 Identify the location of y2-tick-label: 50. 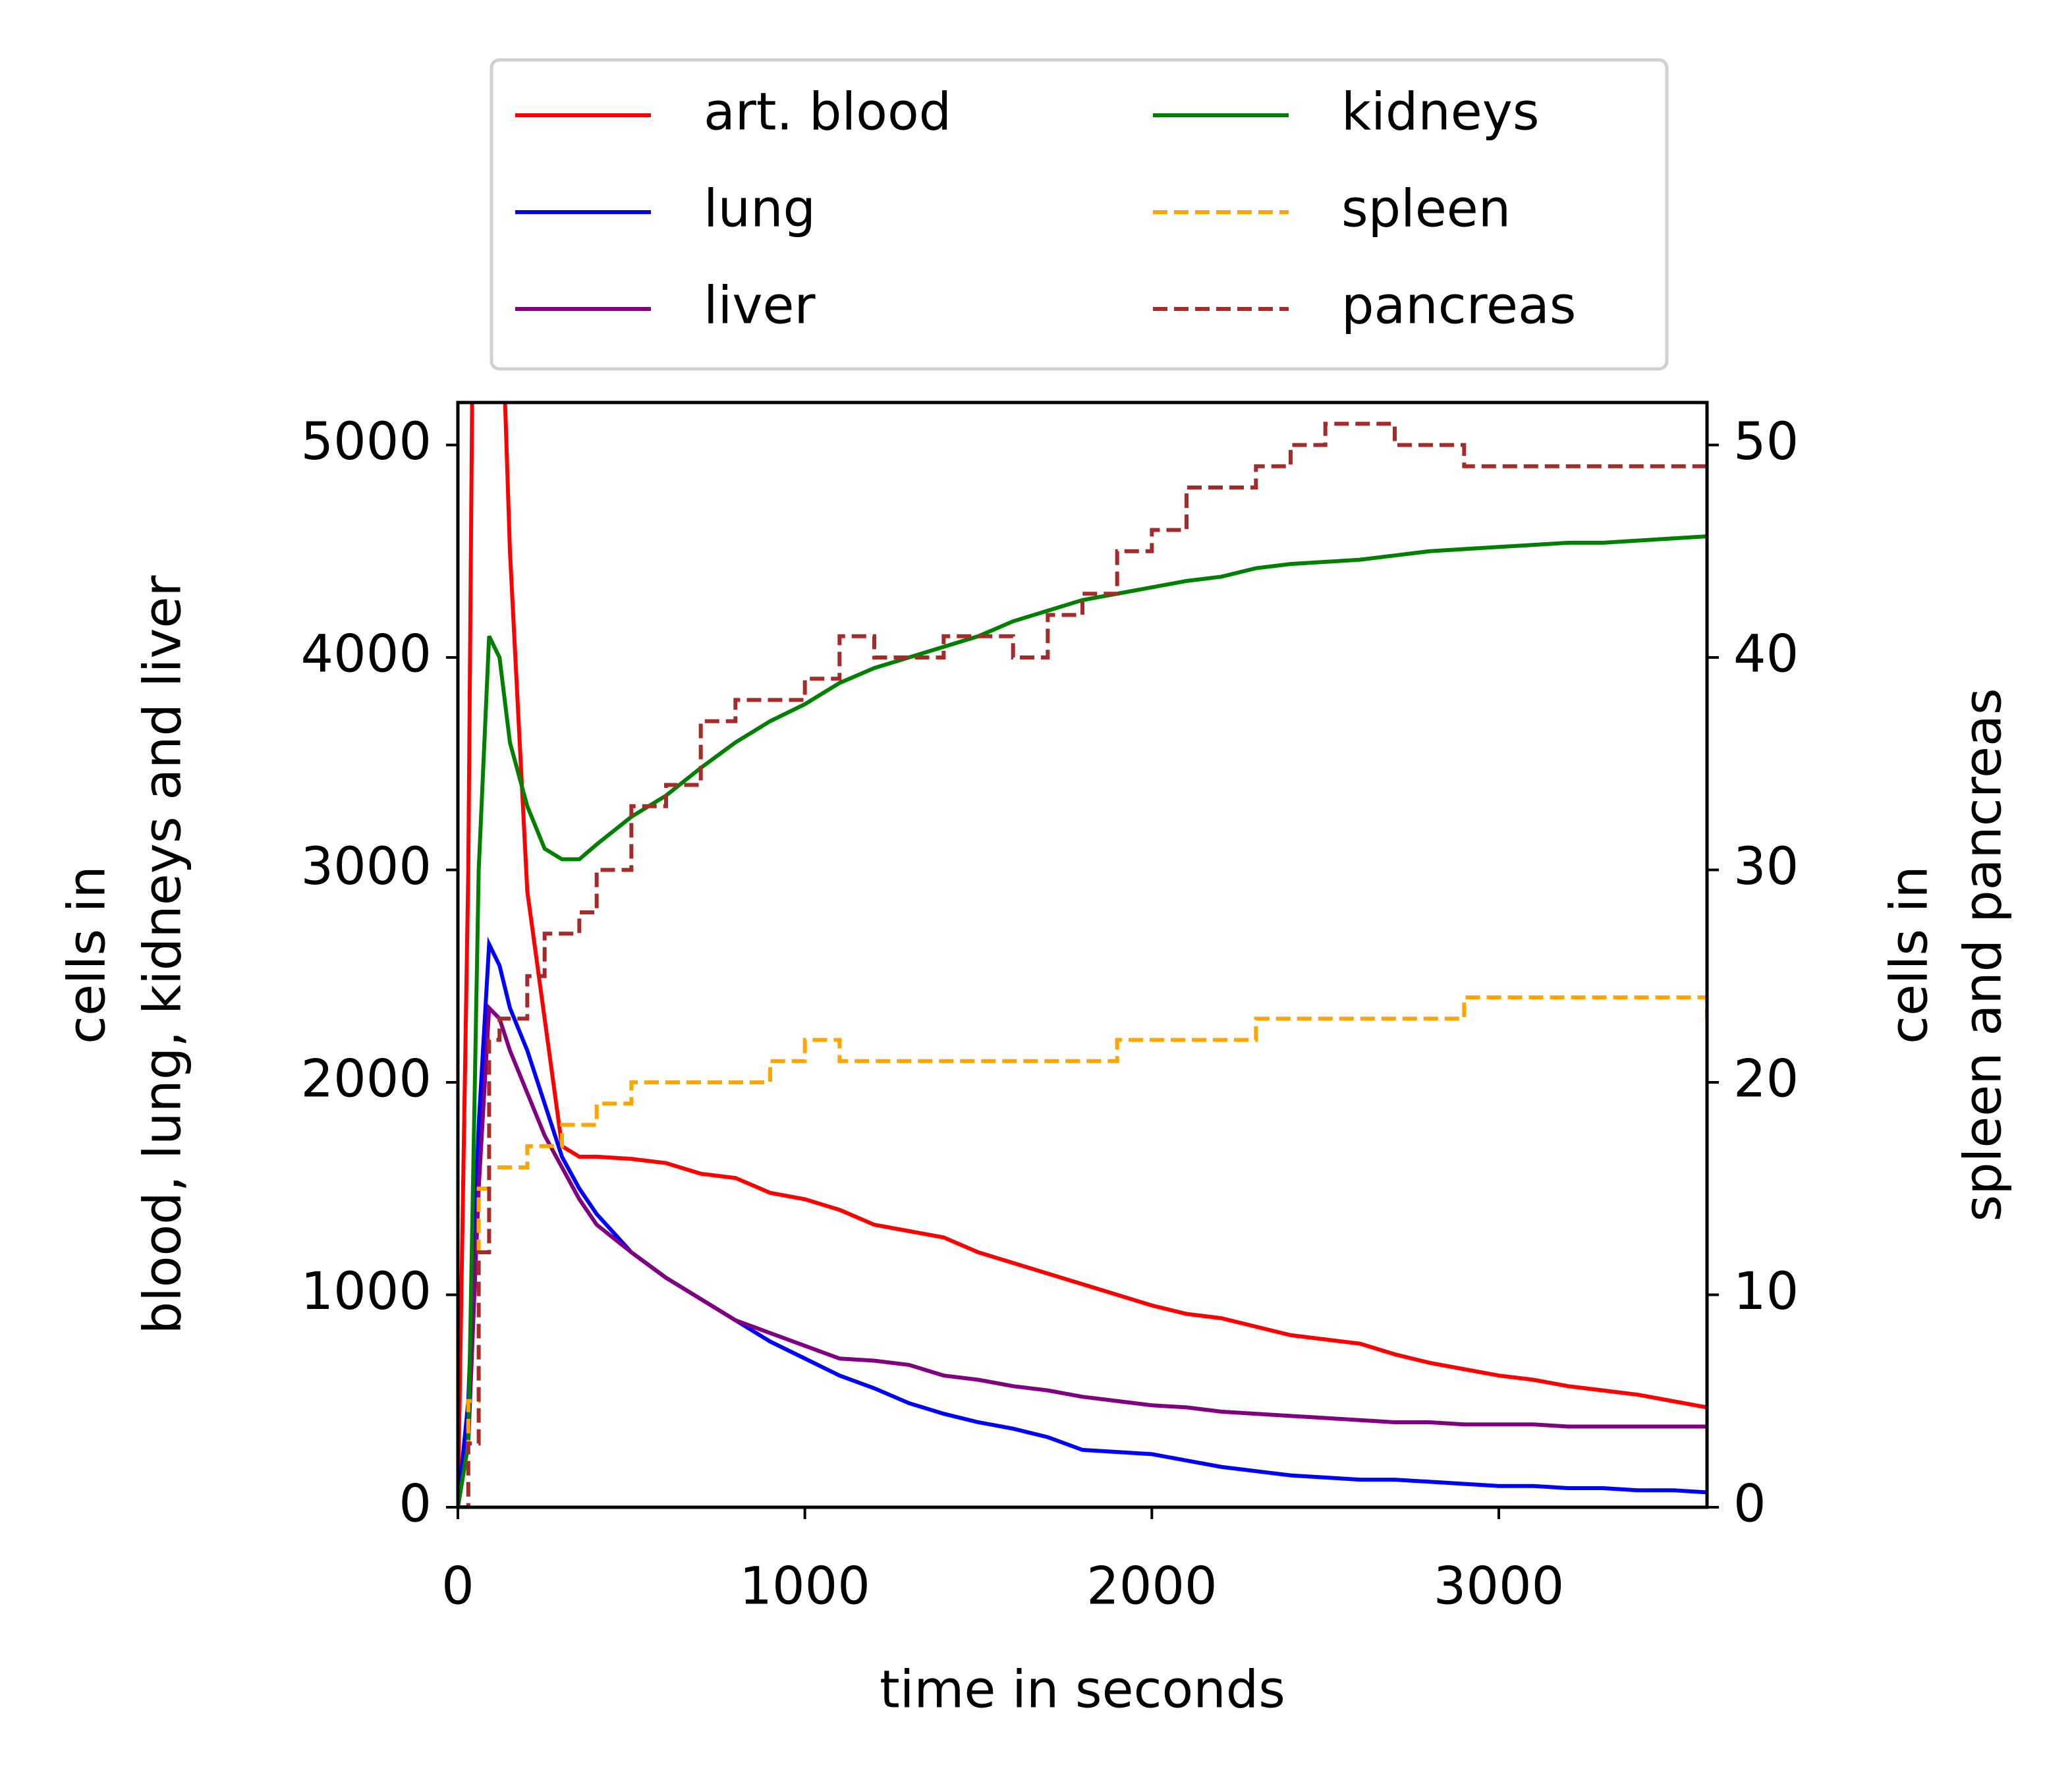
(1766, 442).